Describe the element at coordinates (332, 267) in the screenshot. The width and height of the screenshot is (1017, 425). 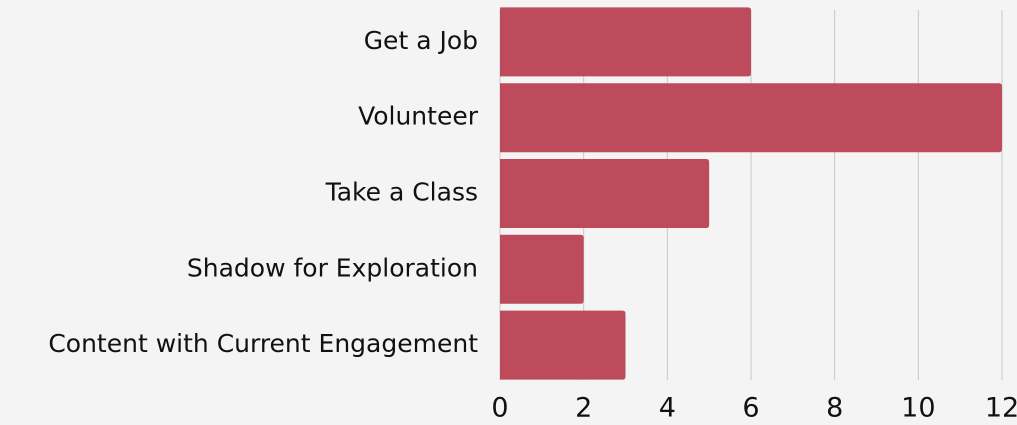
I see `y-tick-label: Shadow for Exploration` at that location.